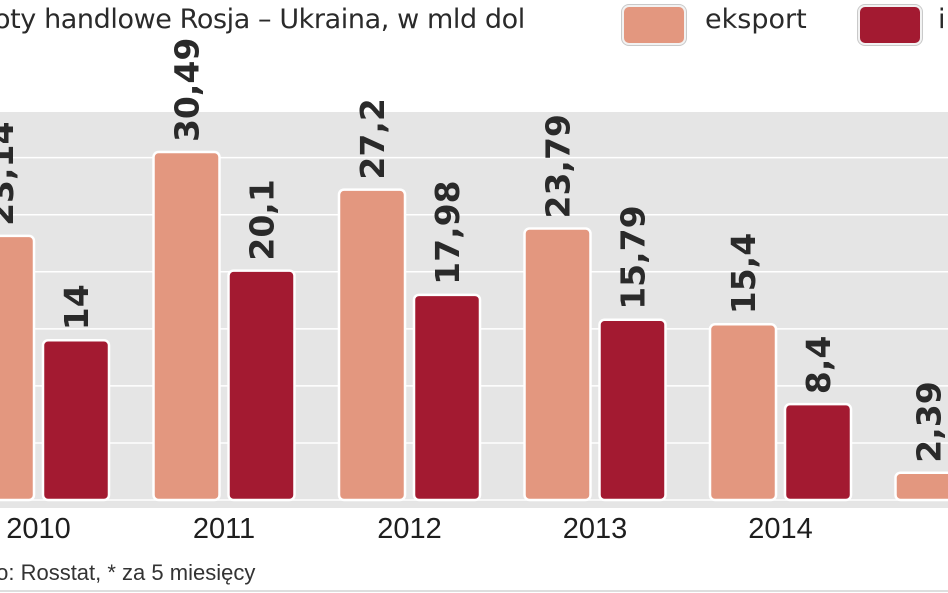 This screenshot has height=593, width=948. Describe the element at coordinates (557, 364) in the screenshot. I see `bar-2013-eksport` at that location.